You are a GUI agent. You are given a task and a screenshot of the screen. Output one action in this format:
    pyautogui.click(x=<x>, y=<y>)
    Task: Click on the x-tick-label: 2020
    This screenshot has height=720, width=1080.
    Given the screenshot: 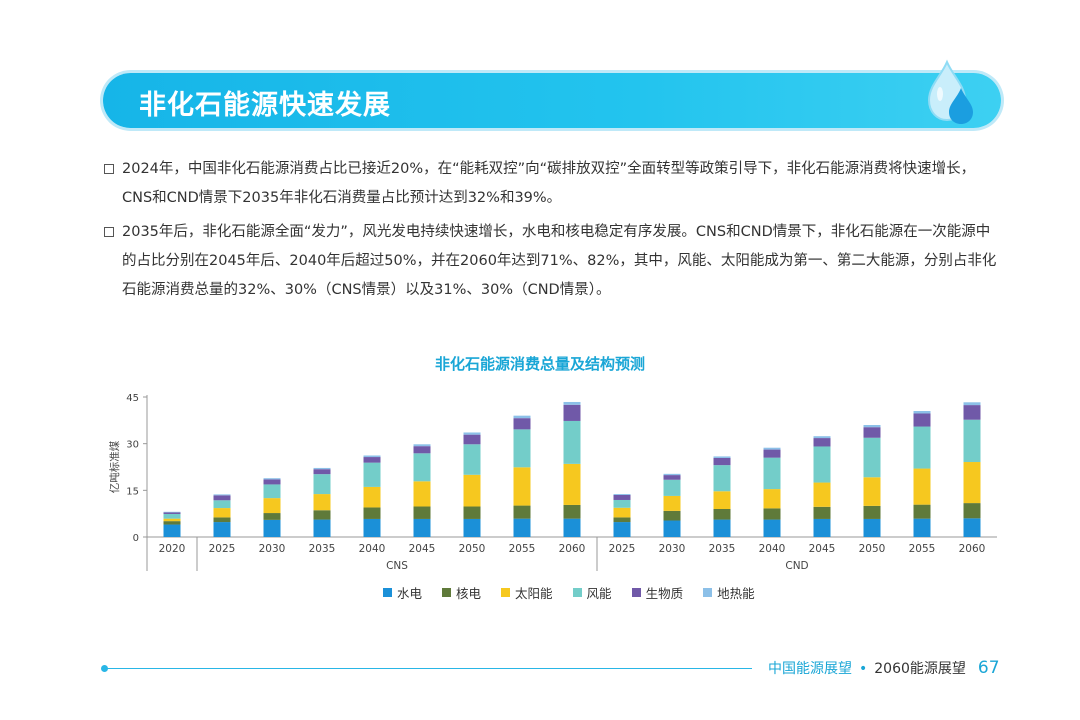 What is the action you would take?
    pyautogui.click(x=172, y=549)
    